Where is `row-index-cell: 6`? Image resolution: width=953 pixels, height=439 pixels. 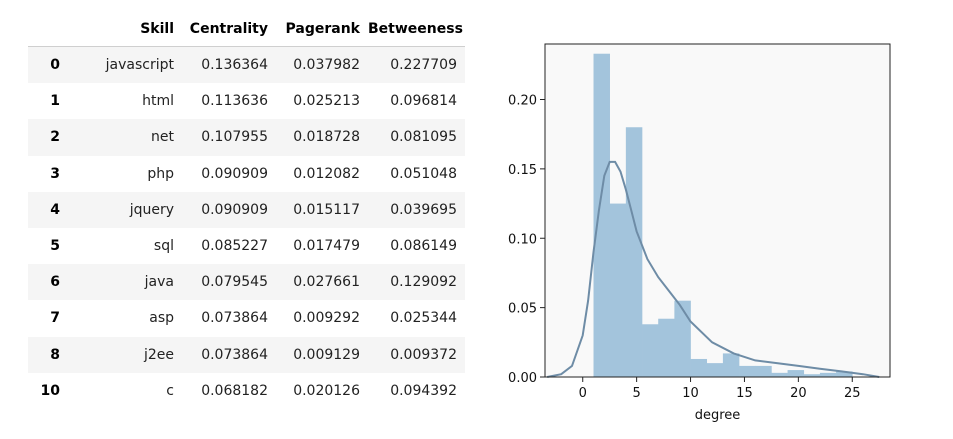 row-index-cell: 6 is located at coordinates (55, 282).